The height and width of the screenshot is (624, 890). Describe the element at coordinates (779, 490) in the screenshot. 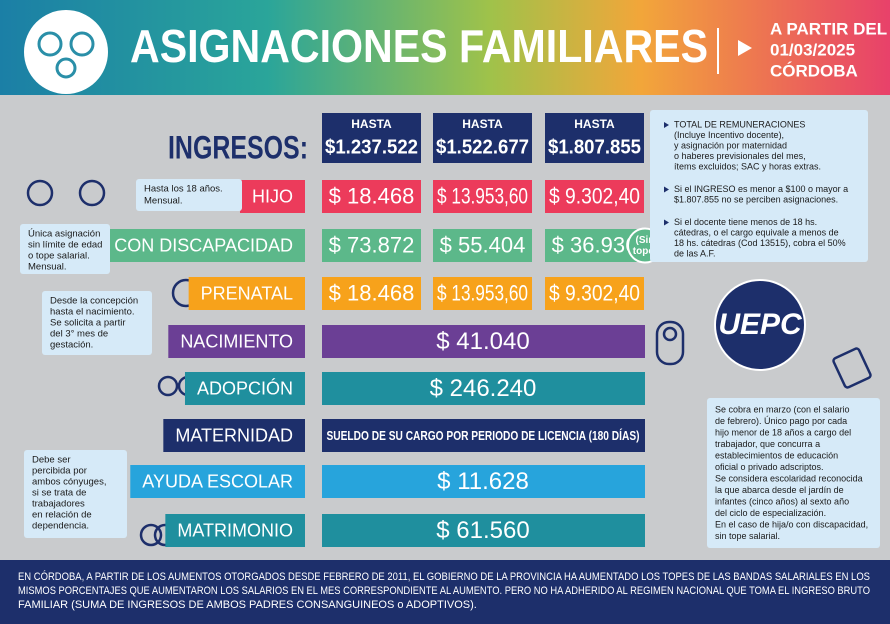

I see `escolar-line: la que abarca desde el jardín de` at that location.